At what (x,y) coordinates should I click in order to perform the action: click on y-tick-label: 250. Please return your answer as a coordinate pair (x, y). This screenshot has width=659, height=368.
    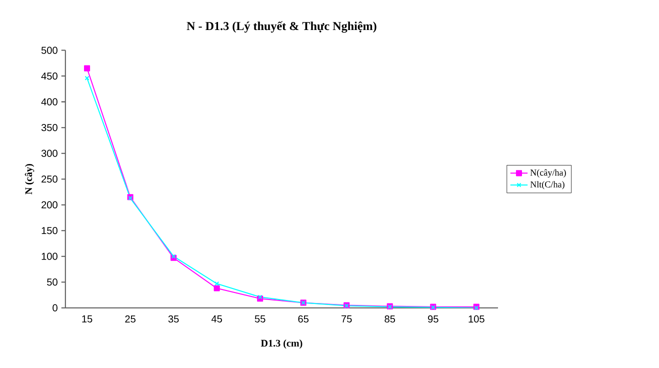
    Looking at the image, I should click on (50, 179).